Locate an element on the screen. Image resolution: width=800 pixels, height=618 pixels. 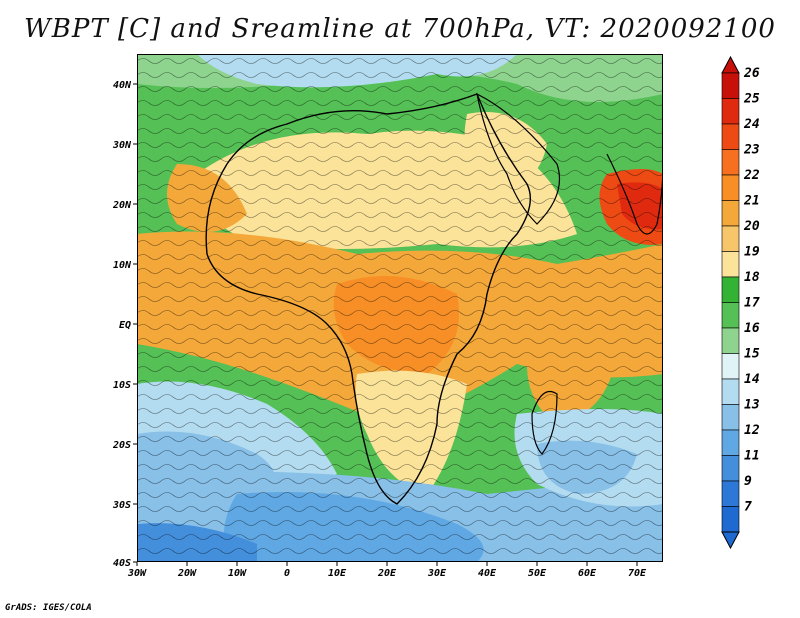
colorbar: 26 25 24 23 22 21 20 19 18 17 16 15 14 13 12 11 9 7 is located at coordinates (740, 302).